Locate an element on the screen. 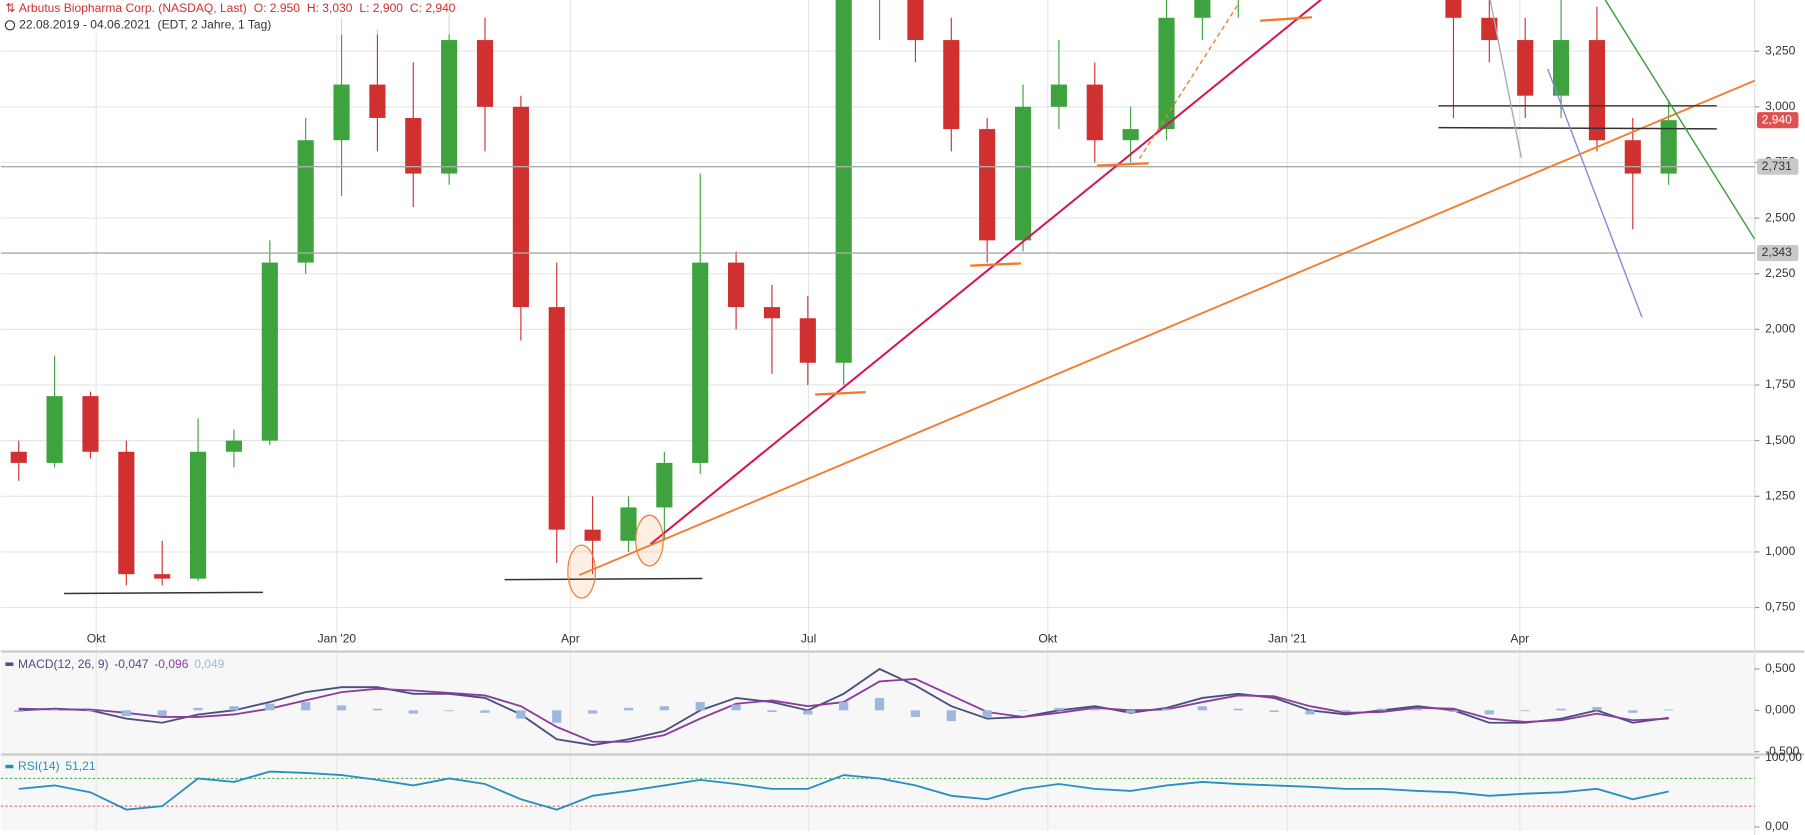 The width and height of the screenshot is (1805, 835). y-tick-label: 2,500 is located at coordinates (1780, 217).